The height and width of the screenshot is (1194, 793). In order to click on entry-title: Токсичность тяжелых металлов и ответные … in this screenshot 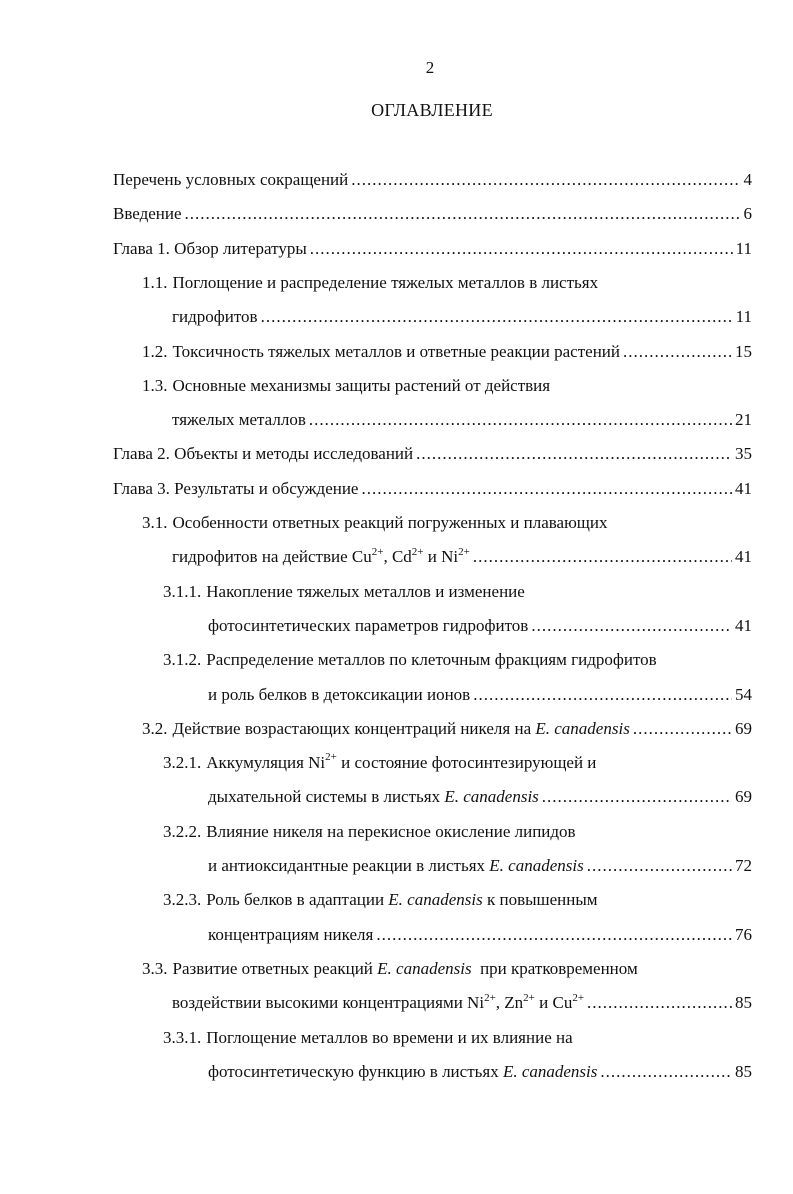, I will do `click(397, 352)`.